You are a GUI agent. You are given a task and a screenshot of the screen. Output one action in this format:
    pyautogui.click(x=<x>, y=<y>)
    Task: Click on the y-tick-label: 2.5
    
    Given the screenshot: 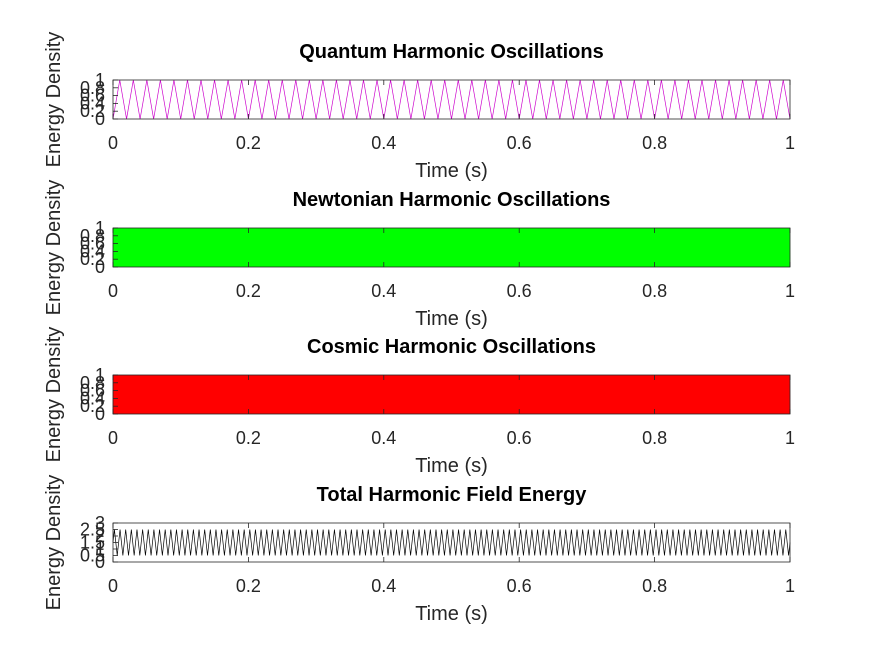 What is the action you would take?
    pyautogui.click(x=92, y=530)
    